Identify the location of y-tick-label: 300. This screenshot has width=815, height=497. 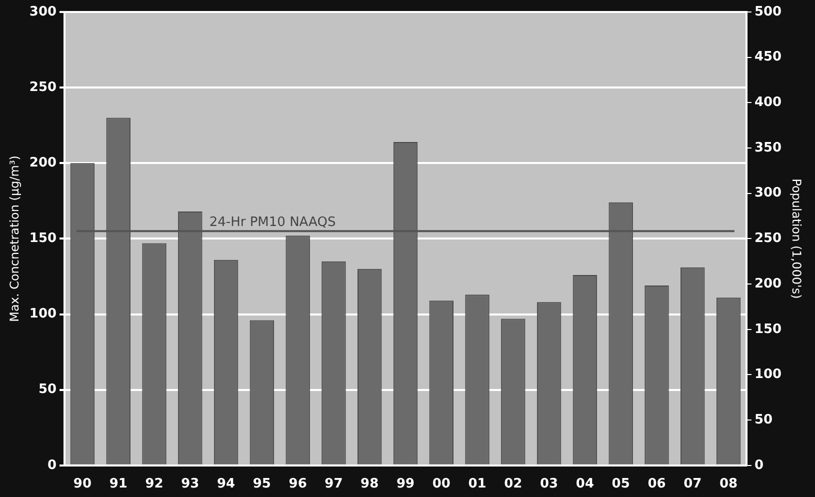
(43, 12).